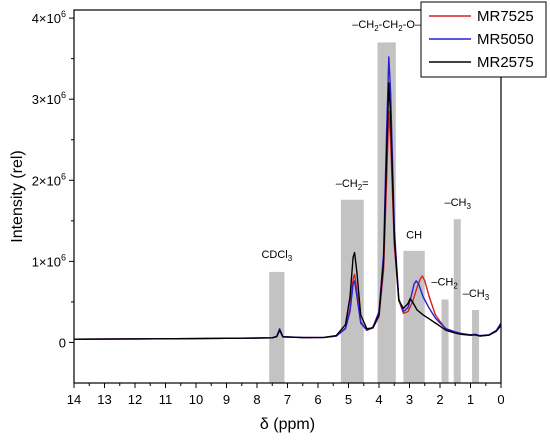 Image resolution: width=550 pixels, height=448 pixels. I want to click on peak-annotation: –CH2, so click(444, 284).